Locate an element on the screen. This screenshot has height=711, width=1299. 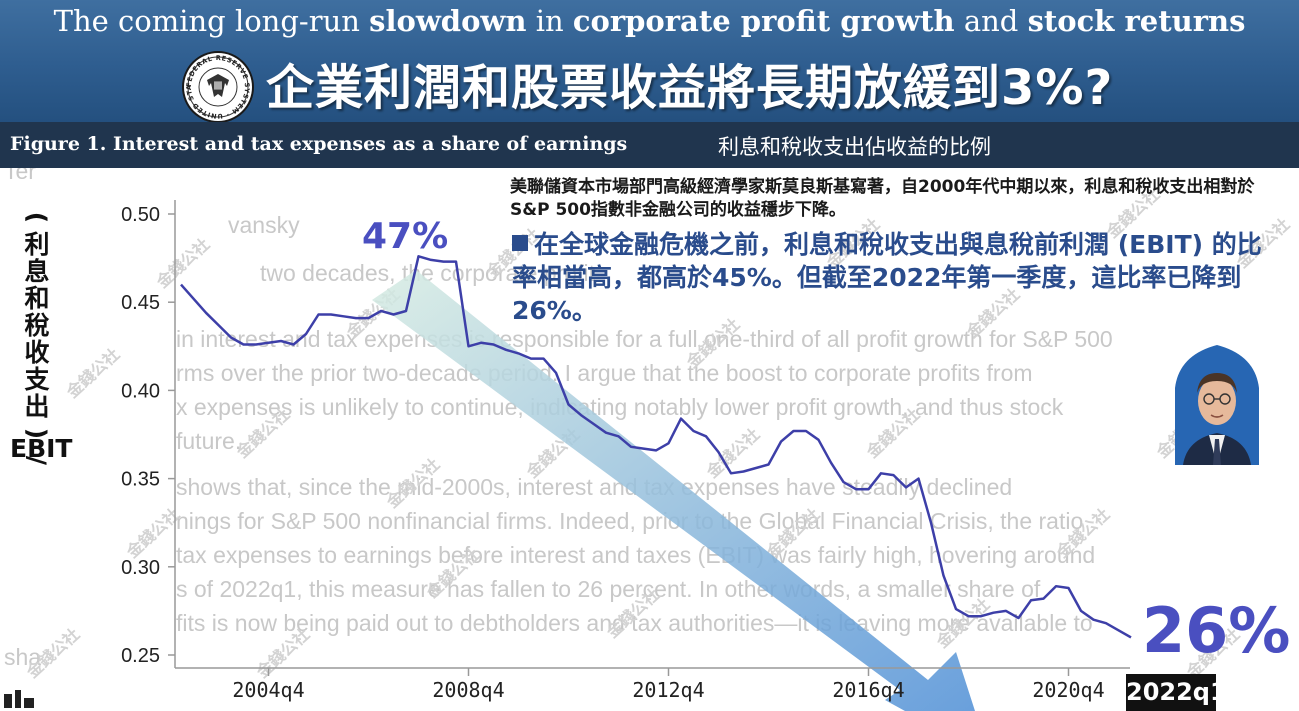
y-axis-label-char: 息 is located at coordinates (37, 271).